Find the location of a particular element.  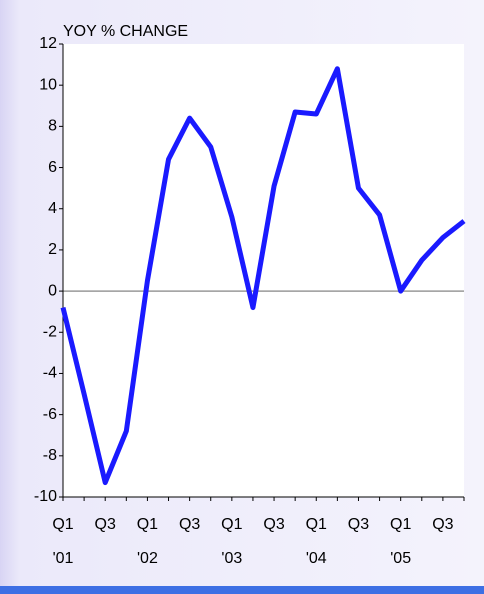

x-tick-label-line: '05 is located at coordinates (400, 558).